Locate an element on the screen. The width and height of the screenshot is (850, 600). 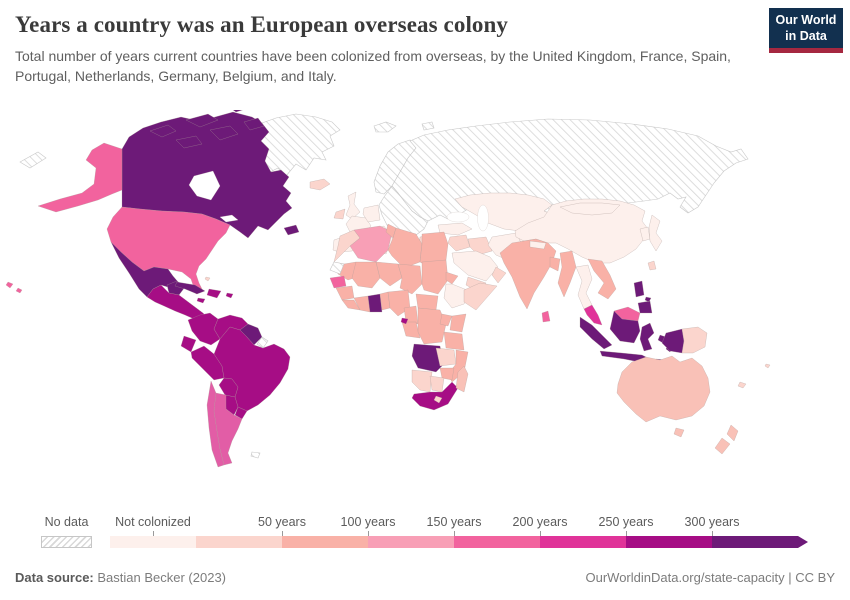
region-niger is located at coordinates (389, 274).